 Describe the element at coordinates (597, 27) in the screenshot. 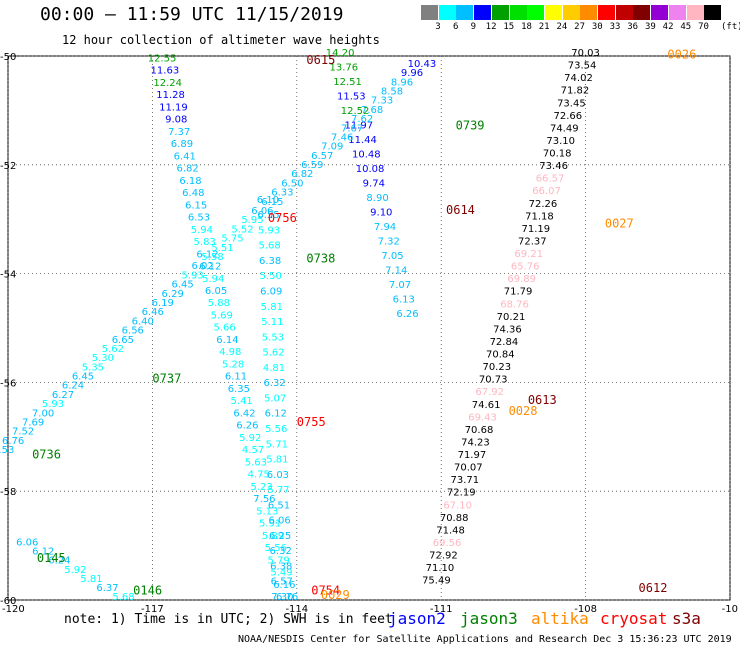

I see `colorbar-tick: 30` at that location.